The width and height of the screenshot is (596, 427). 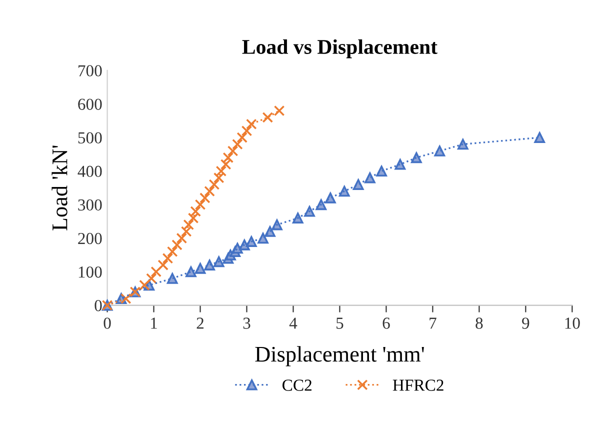 What do you see at coordinates (200, 323) in the screenshot?
I see `x-tick-label: 2` at bounding box center [200, 323].